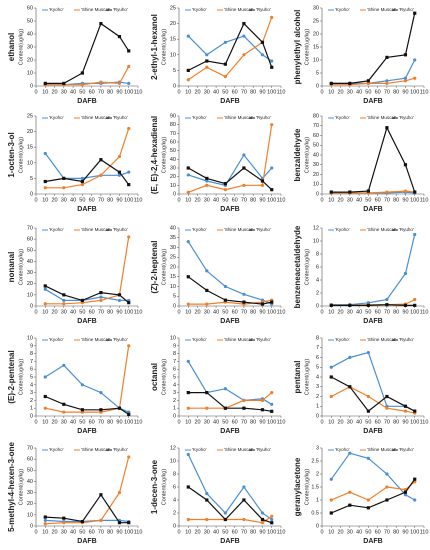 The height and width of the screenshot is (550, 430). What do you see at coordinates (173, 238) in the screenshot?
I see `y-tick-label: 35` at bounding box center [173, 238].